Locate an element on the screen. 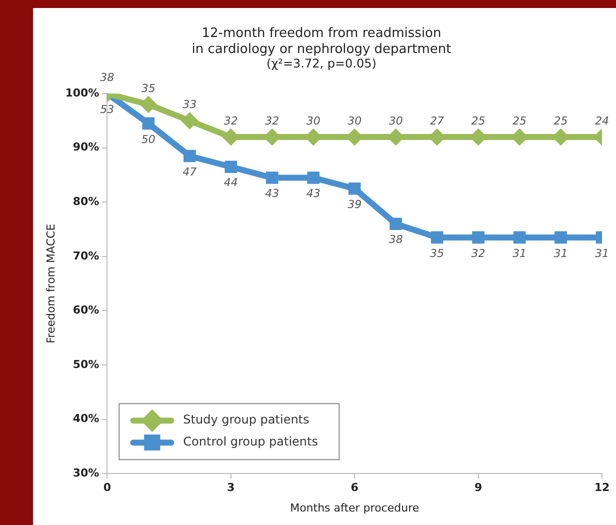 This screenshot has height=525, width=616. y-tick-label: 30% is located at coordinates (86, 473).